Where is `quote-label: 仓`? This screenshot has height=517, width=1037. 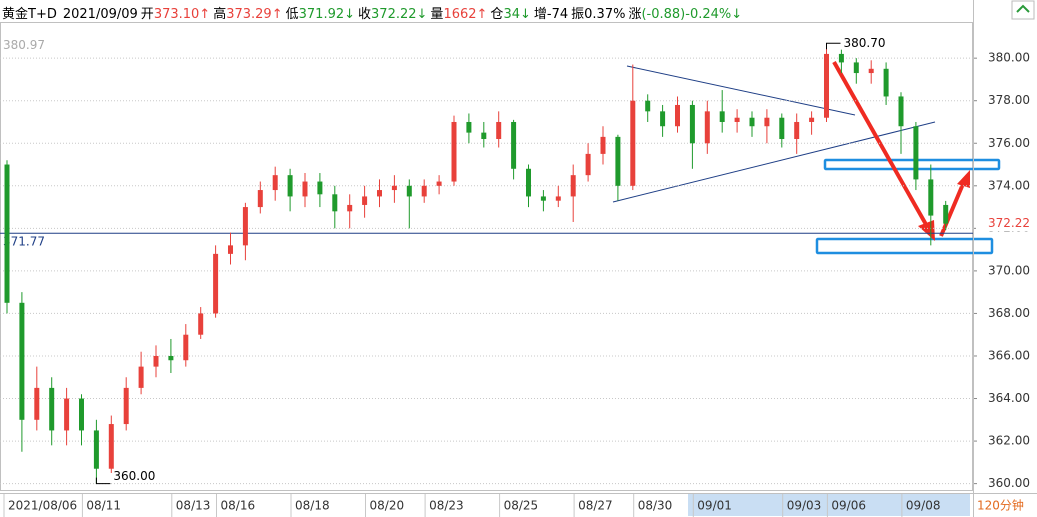 quote-label: 仓 is located at coordinates (497, 14).